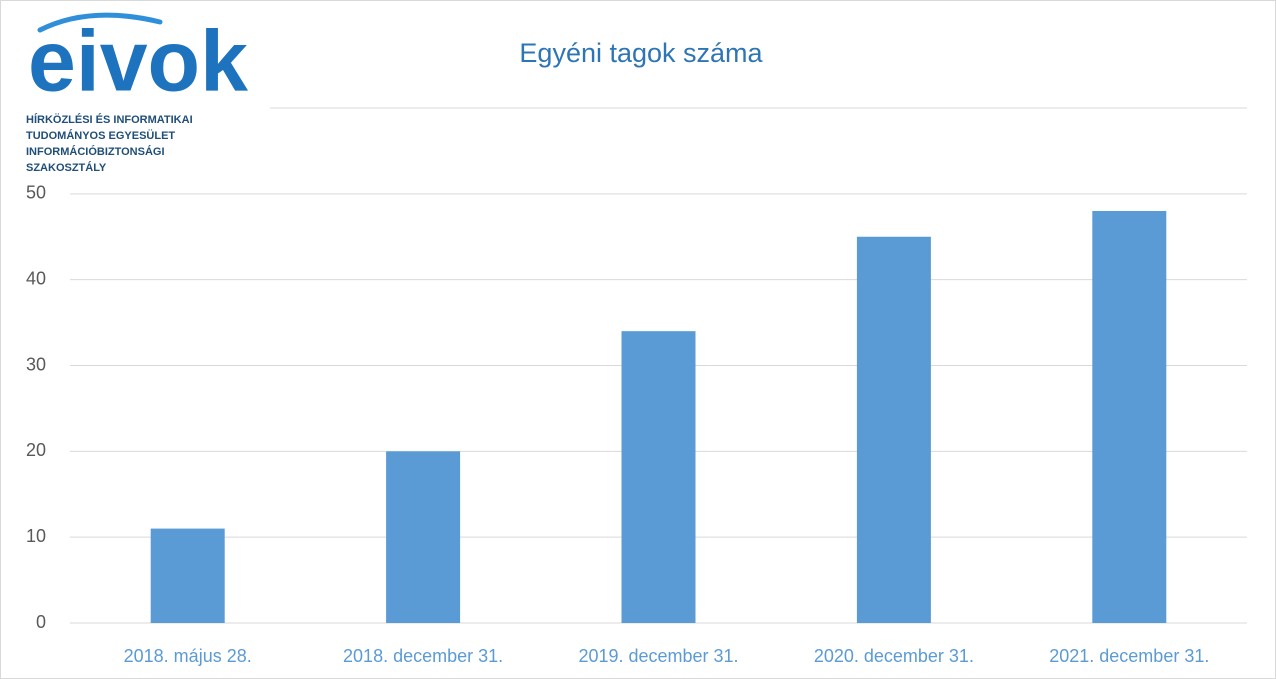 This screenshot has height=679, width=1276. Describe the element at coordinates (100, 22) in the screenshot. I see `logo-swoosh` at that location.